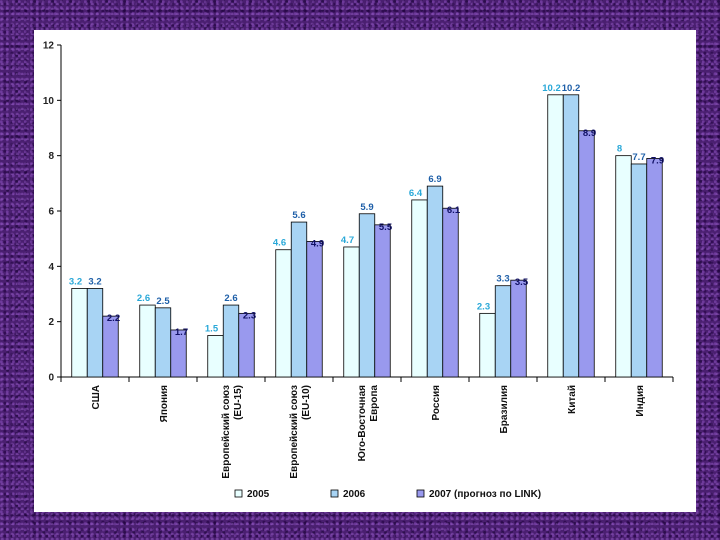  I want to click on y-tick-label: 8, so click(51, 156).